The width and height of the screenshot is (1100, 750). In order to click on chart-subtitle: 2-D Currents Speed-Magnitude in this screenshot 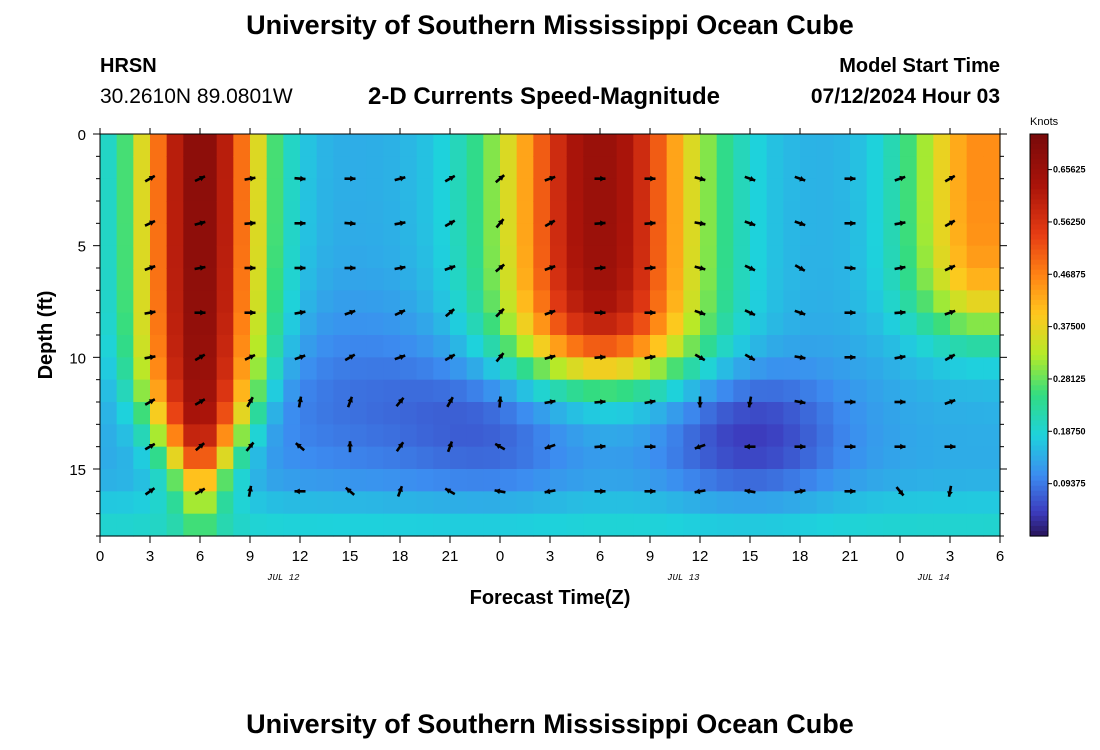, I will do `click(544, 96)`.